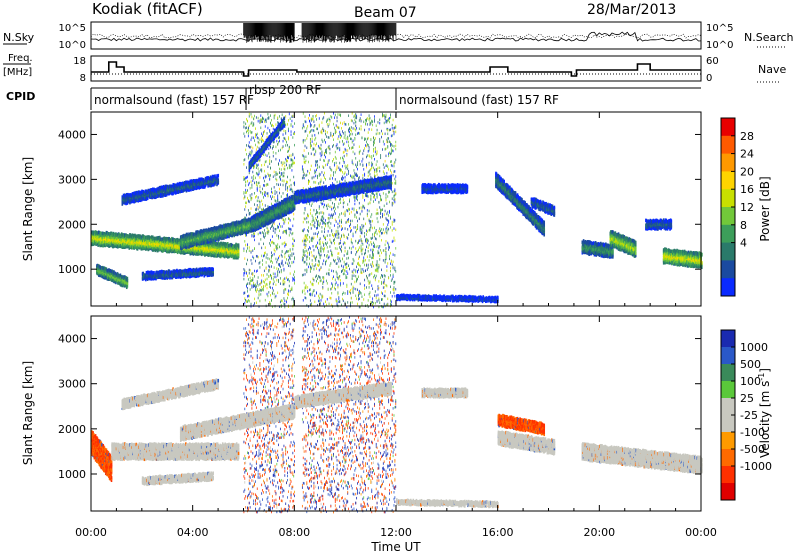 This screenshot has width=800, height=554. I want to click on freq-label: Freq., so click(20, 58).